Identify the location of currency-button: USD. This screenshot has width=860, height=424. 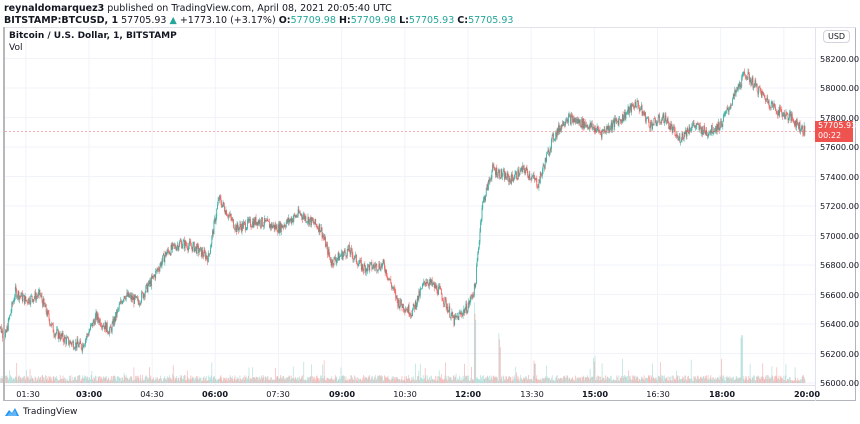
(837, 36).